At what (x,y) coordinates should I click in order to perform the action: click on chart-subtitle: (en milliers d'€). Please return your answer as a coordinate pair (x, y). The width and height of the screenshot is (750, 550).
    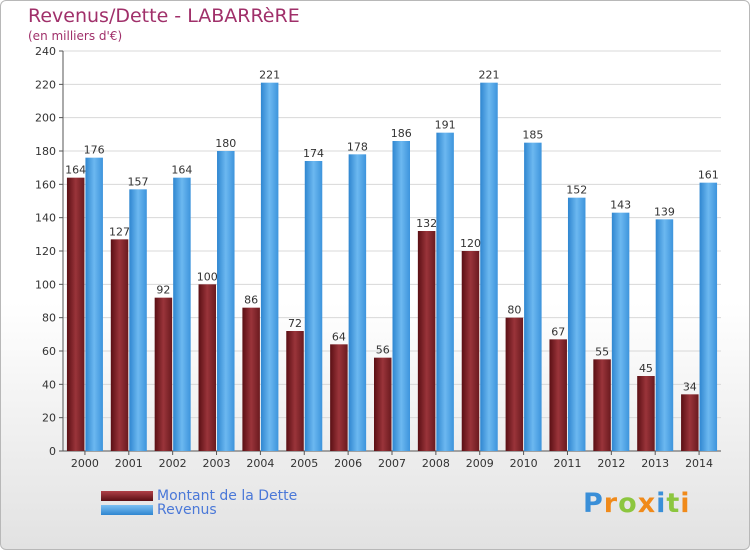
    Looking at the image, I should click on (75, 36).